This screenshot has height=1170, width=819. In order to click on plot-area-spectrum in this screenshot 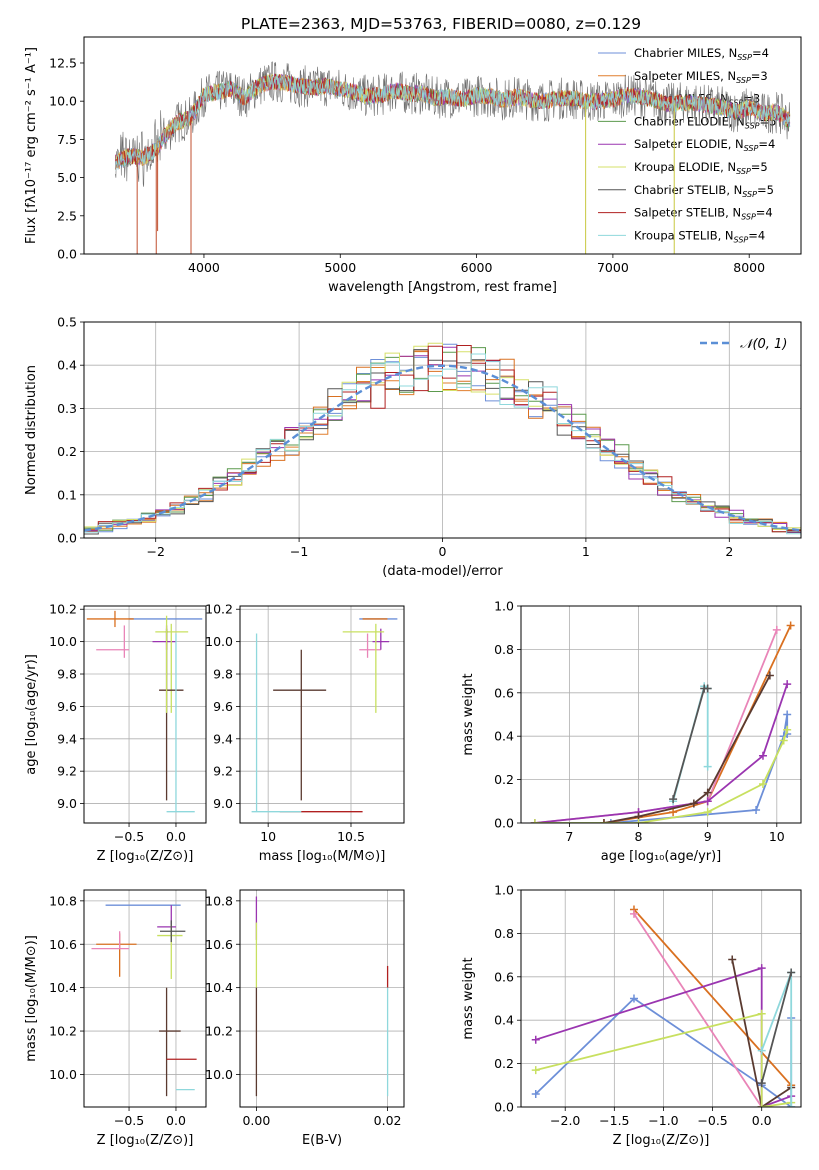, I will do `click(453, 157)`.